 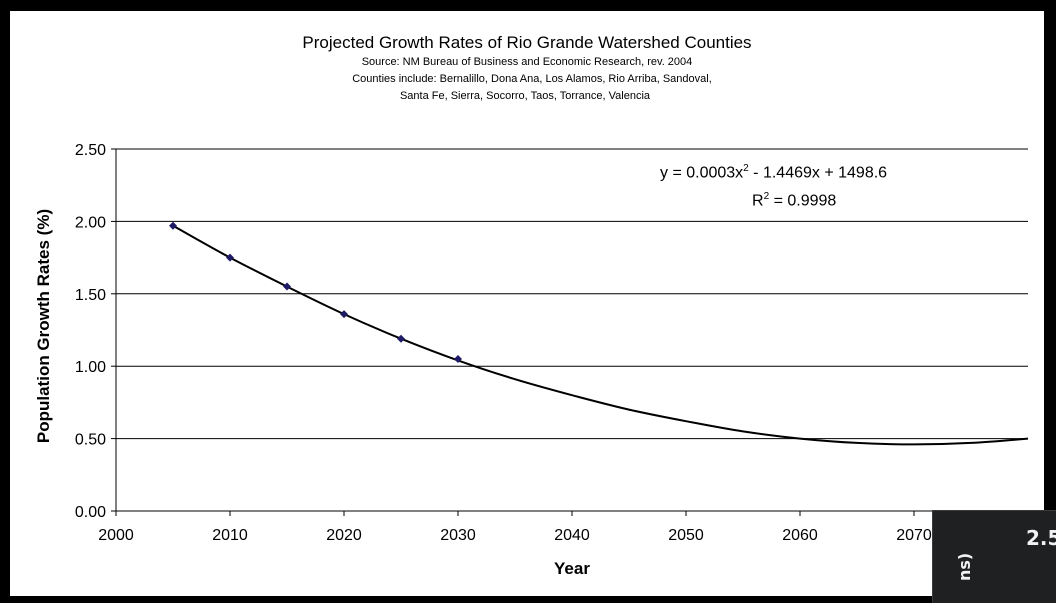 What do you see at coordinates (746, 168) in the screenshot?
I see `trendline-equation-exponent: 2` at bounding box center [746, 168].